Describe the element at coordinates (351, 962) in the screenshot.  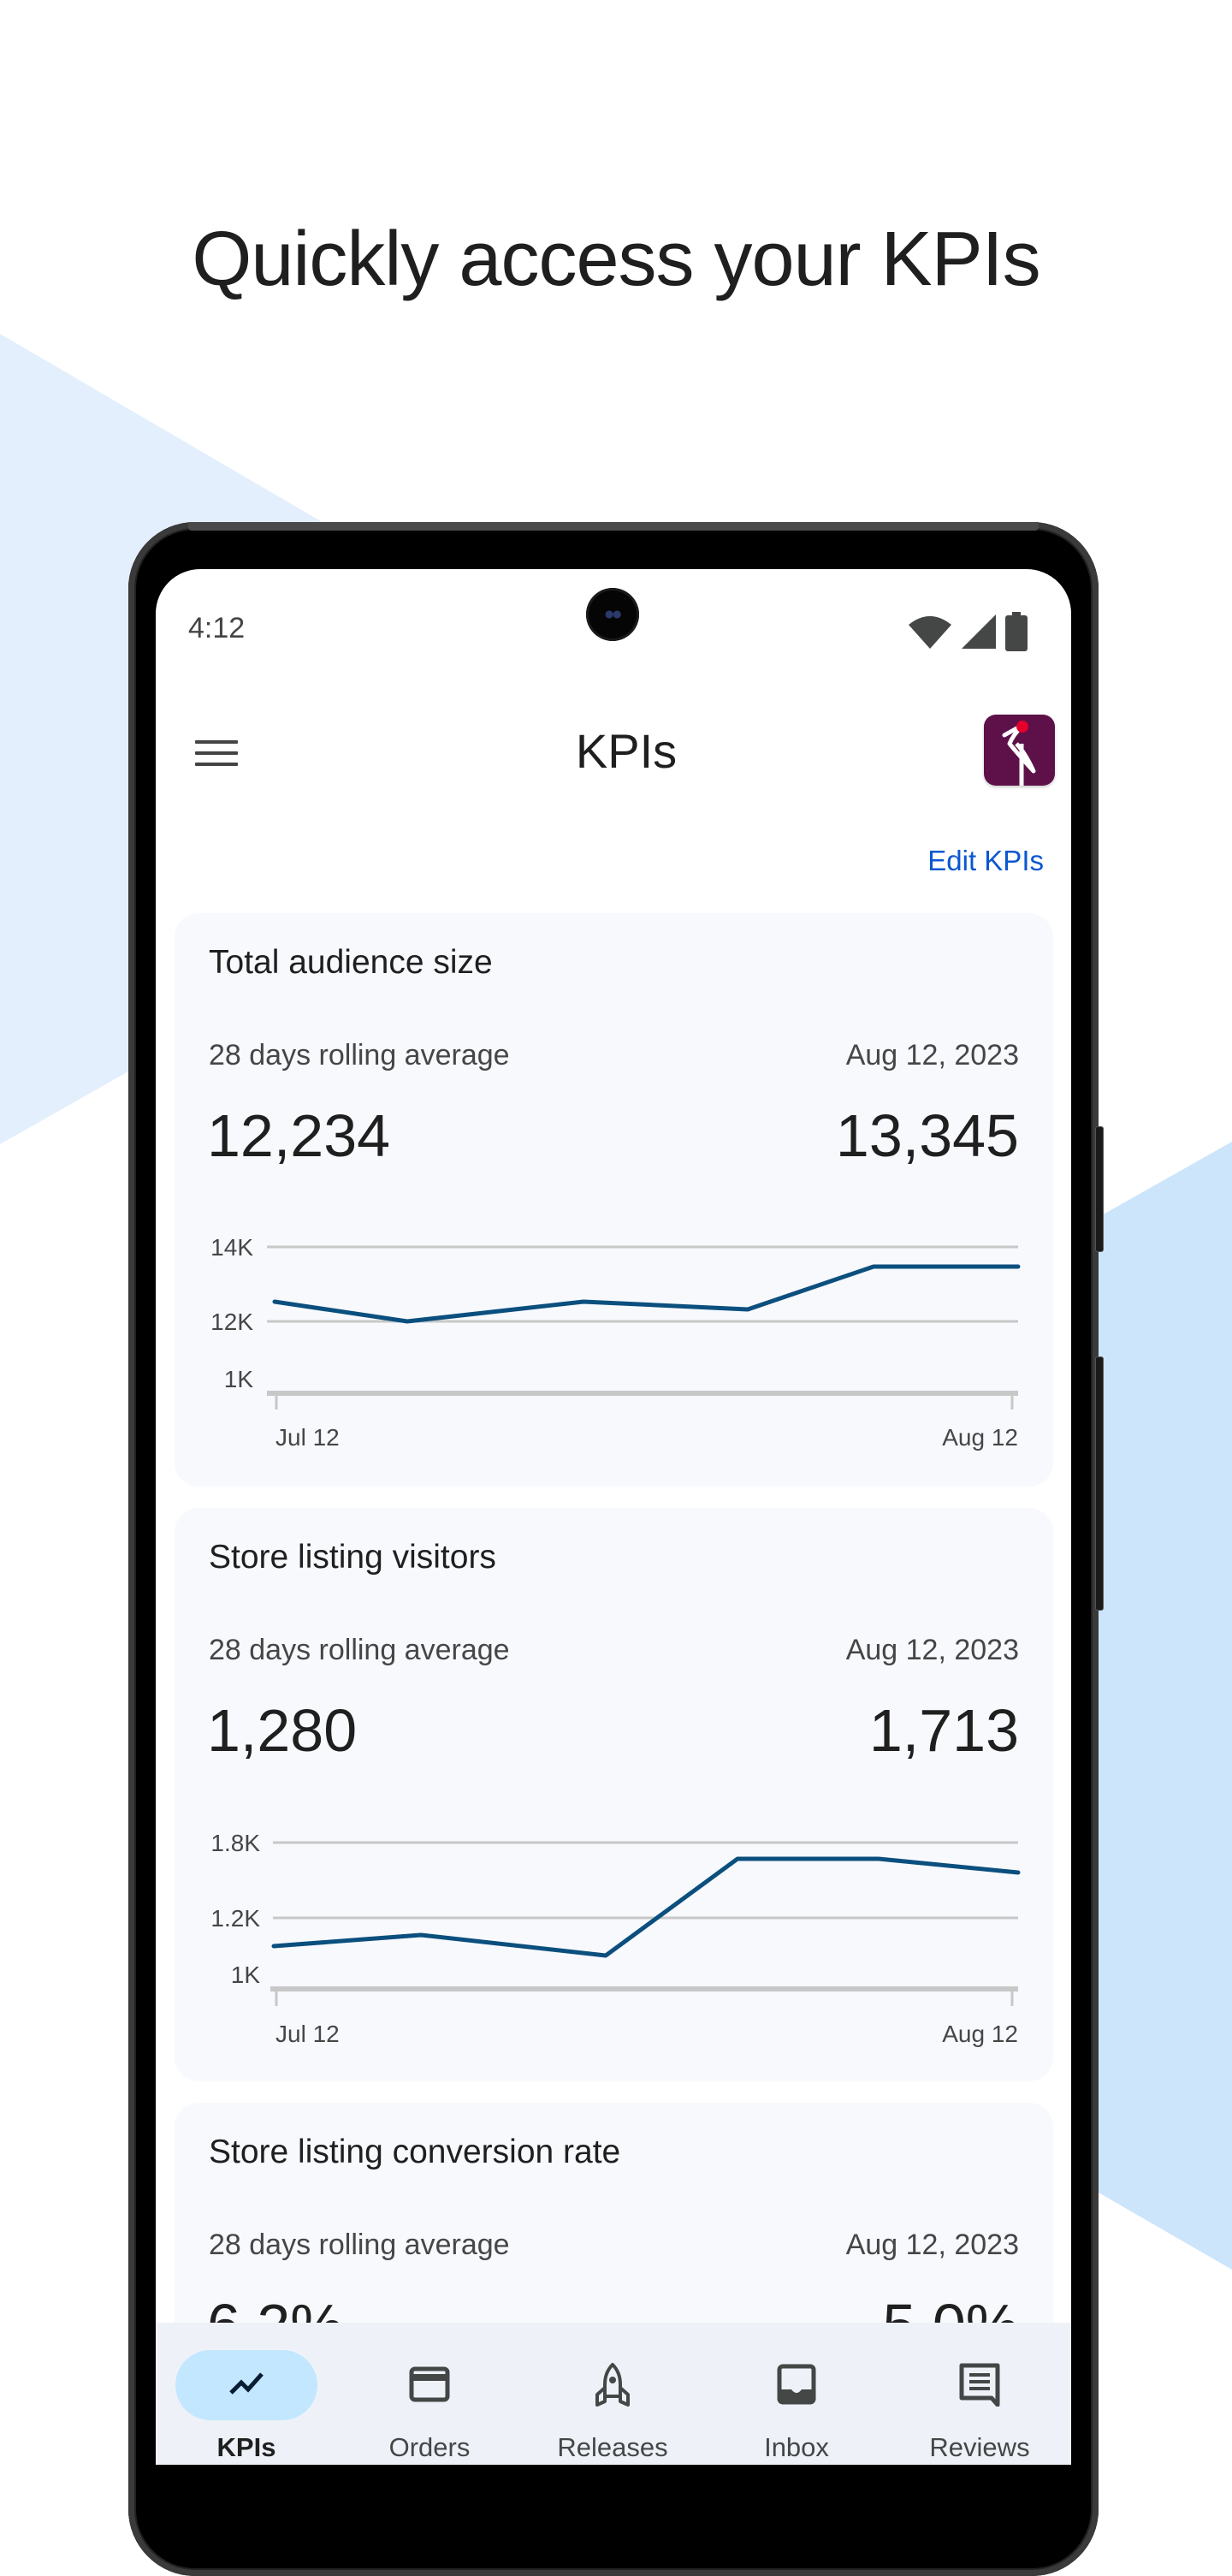
I see `card-title: Total audience size` at that location.